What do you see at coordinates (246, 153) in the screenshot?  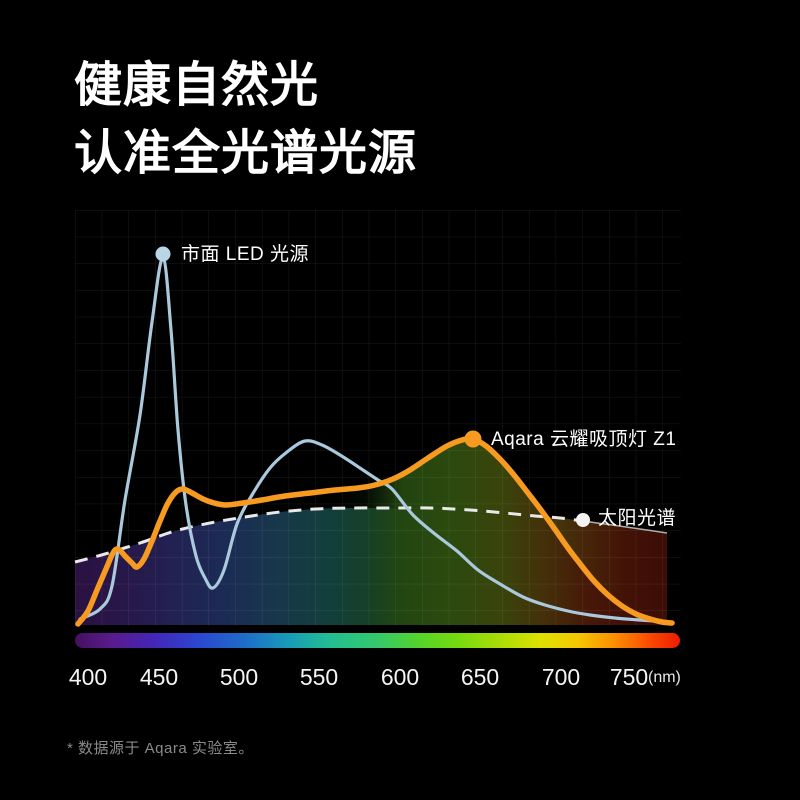 I see `title-line-2: 认准全光谱光源` at bounding box center [246, 153].